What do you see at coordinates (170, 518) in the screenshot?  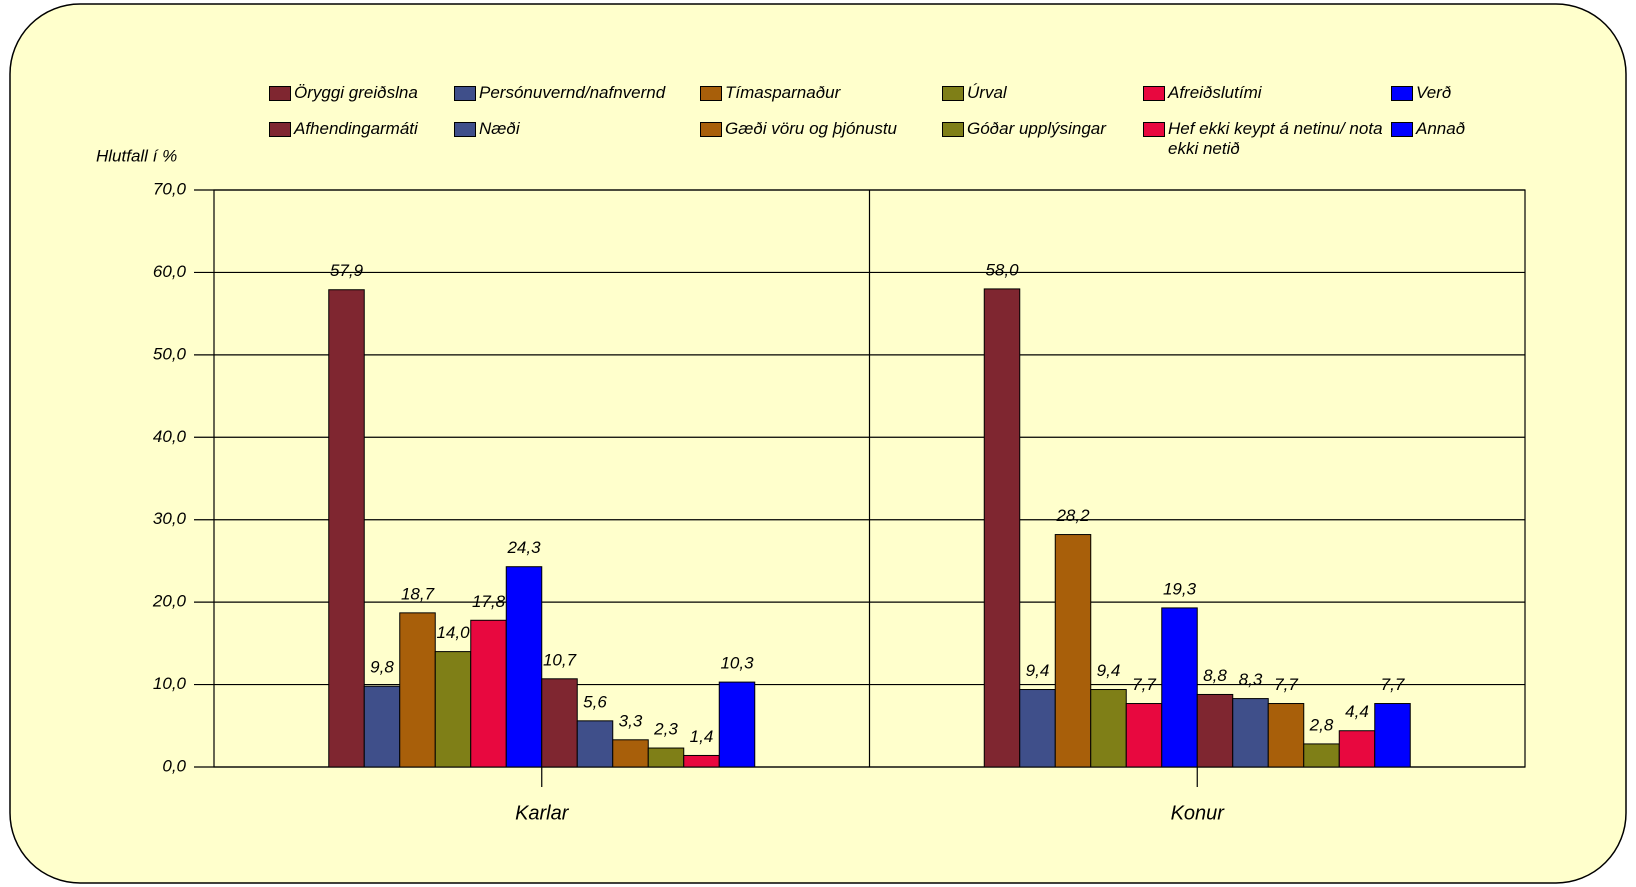 I see `y-tick-label: 30,0` at bounding box center [170, 518].